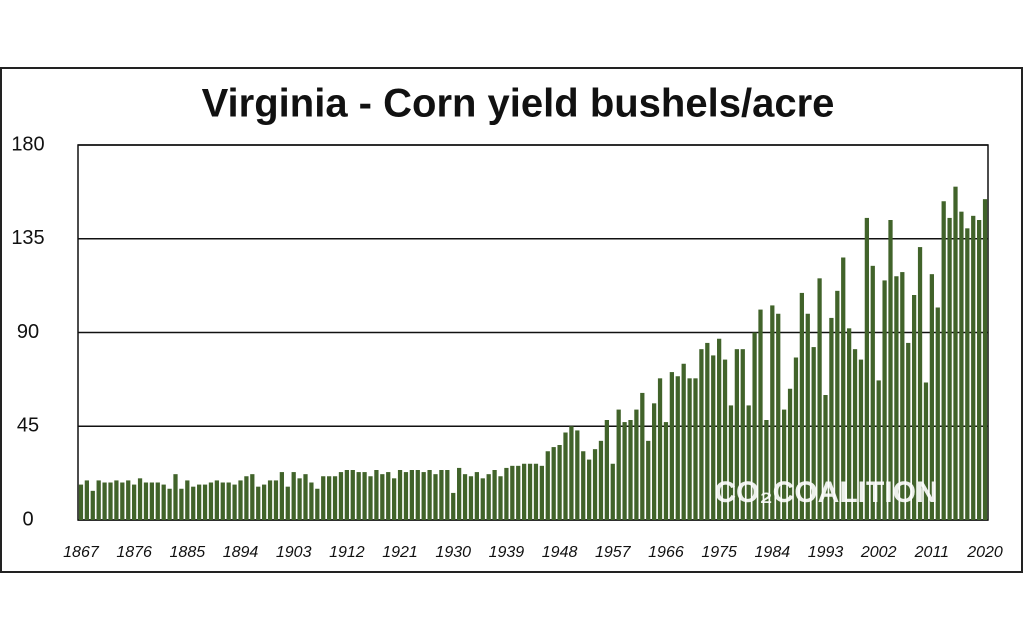 The height and width of the screenshot is (640, 1024). I want to click on x-tick-label: 1885, so click(188, 552).